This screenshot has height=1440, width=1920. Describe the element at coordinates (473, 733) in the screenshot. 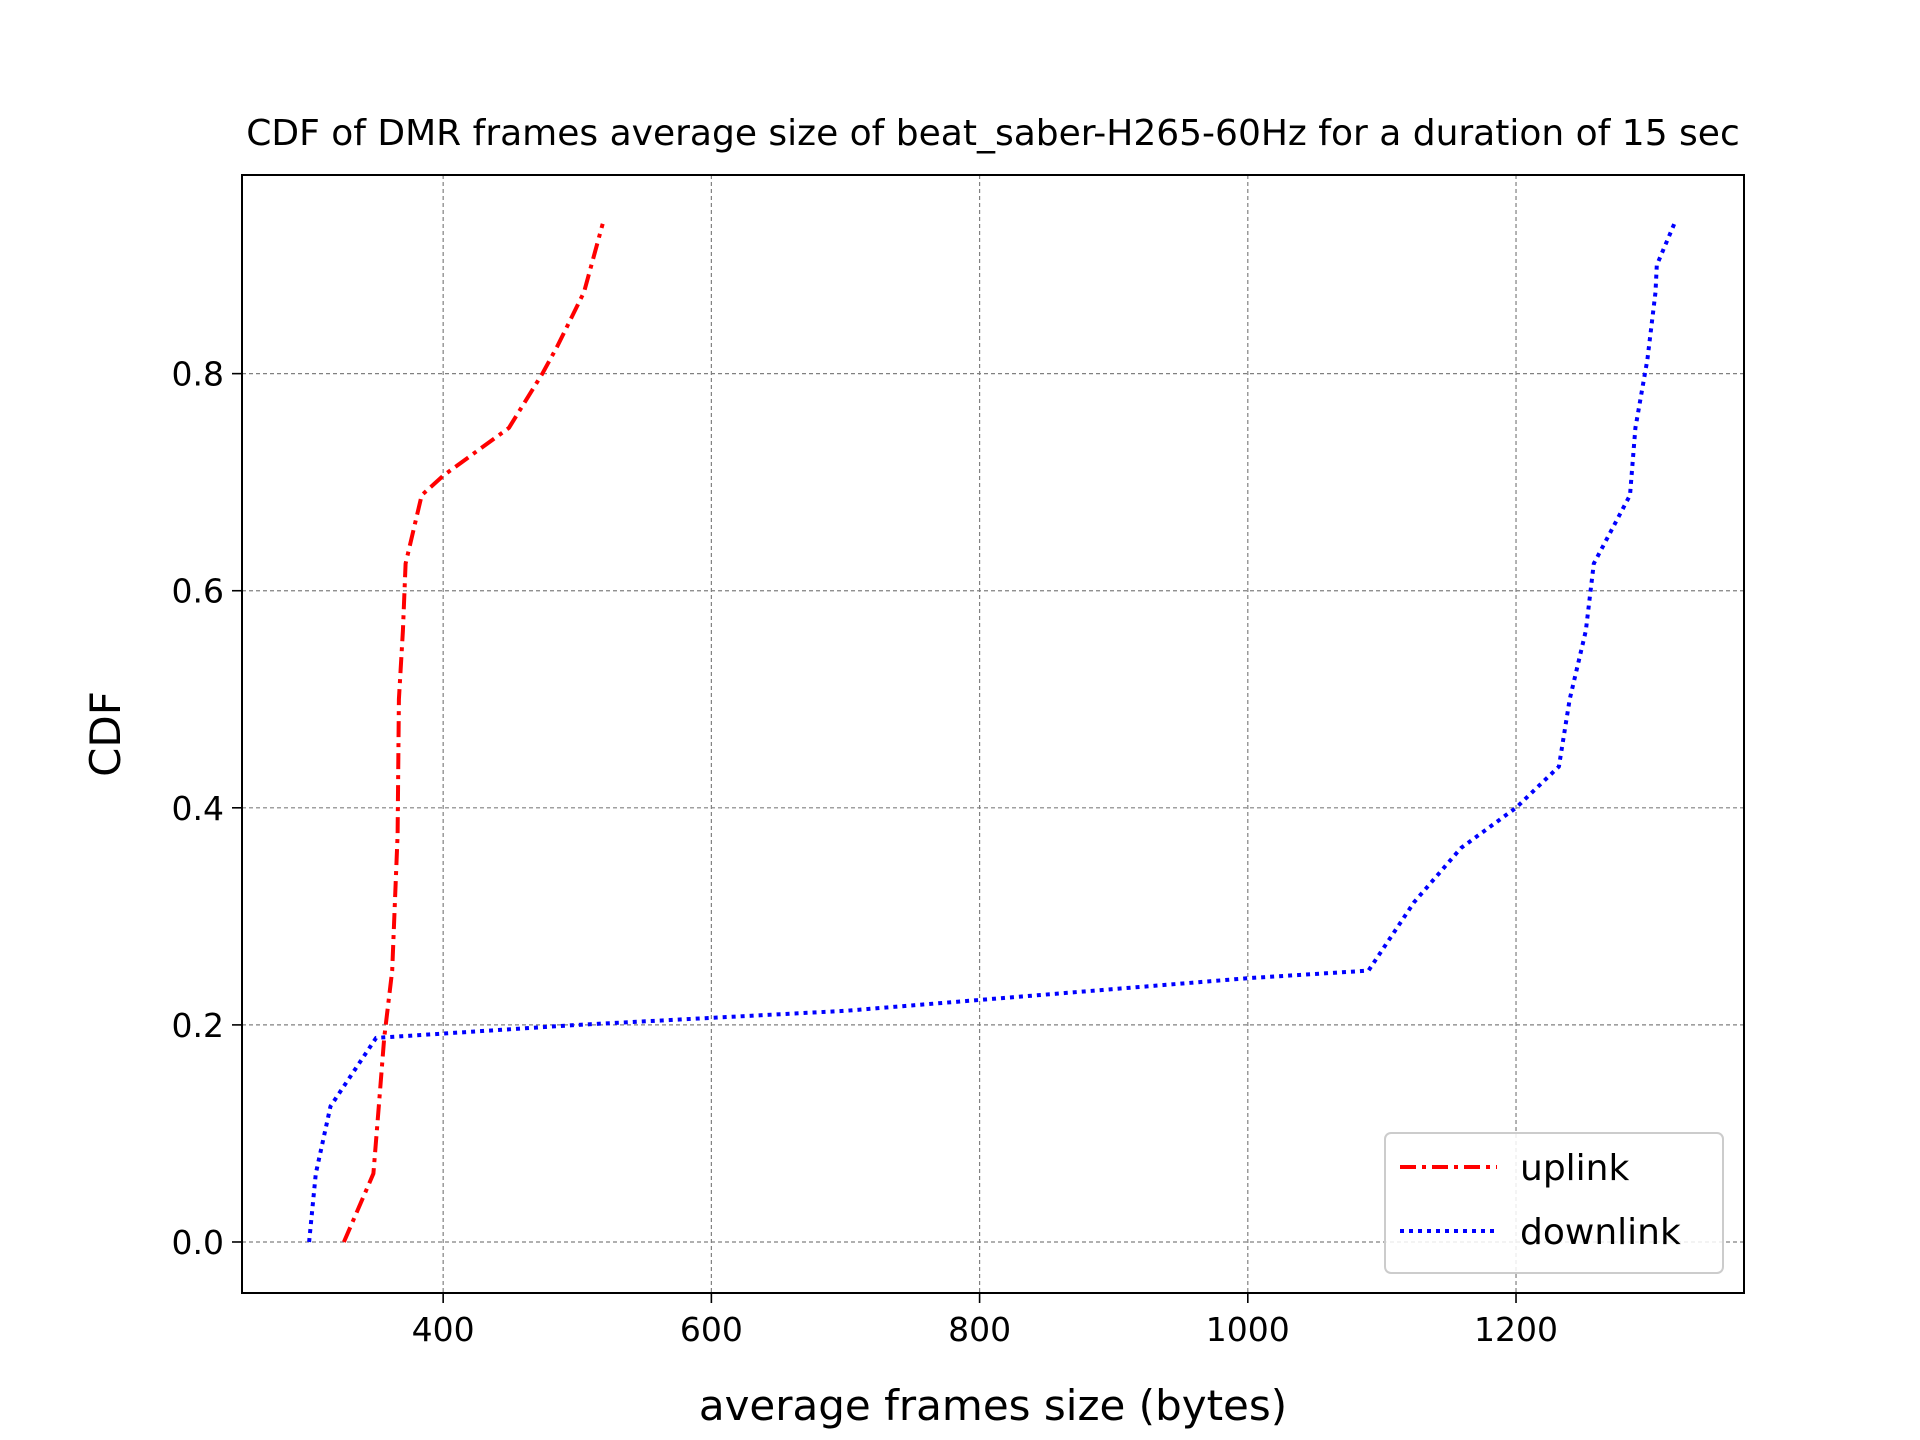

I see `series-line-uplink` at that location.